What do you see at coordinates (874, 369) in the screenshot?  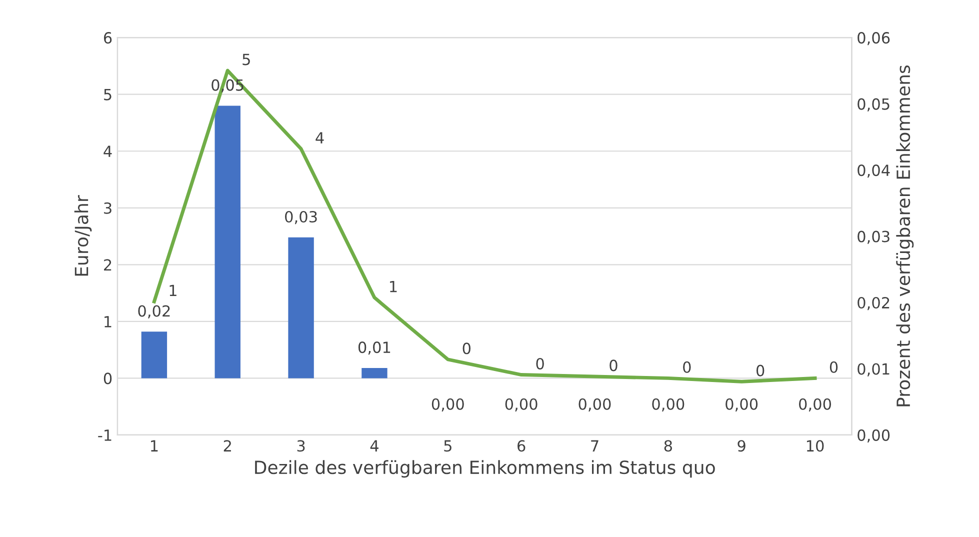 I see `y2-tick-label: 0,01` at bounding box center [874, 369].